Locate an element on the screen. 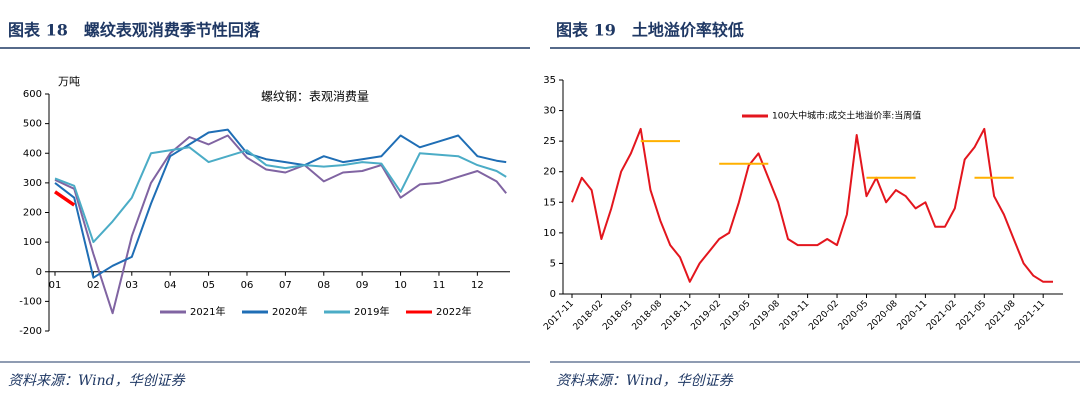  x-tick-label: 2020-05 is located at coordinates (854, 316).